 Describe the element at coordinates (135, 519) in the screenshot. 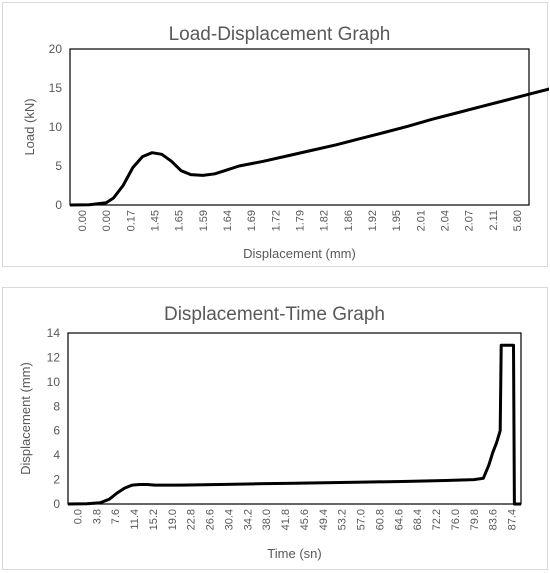

I see `x-tick-label: 11.4` at that location.